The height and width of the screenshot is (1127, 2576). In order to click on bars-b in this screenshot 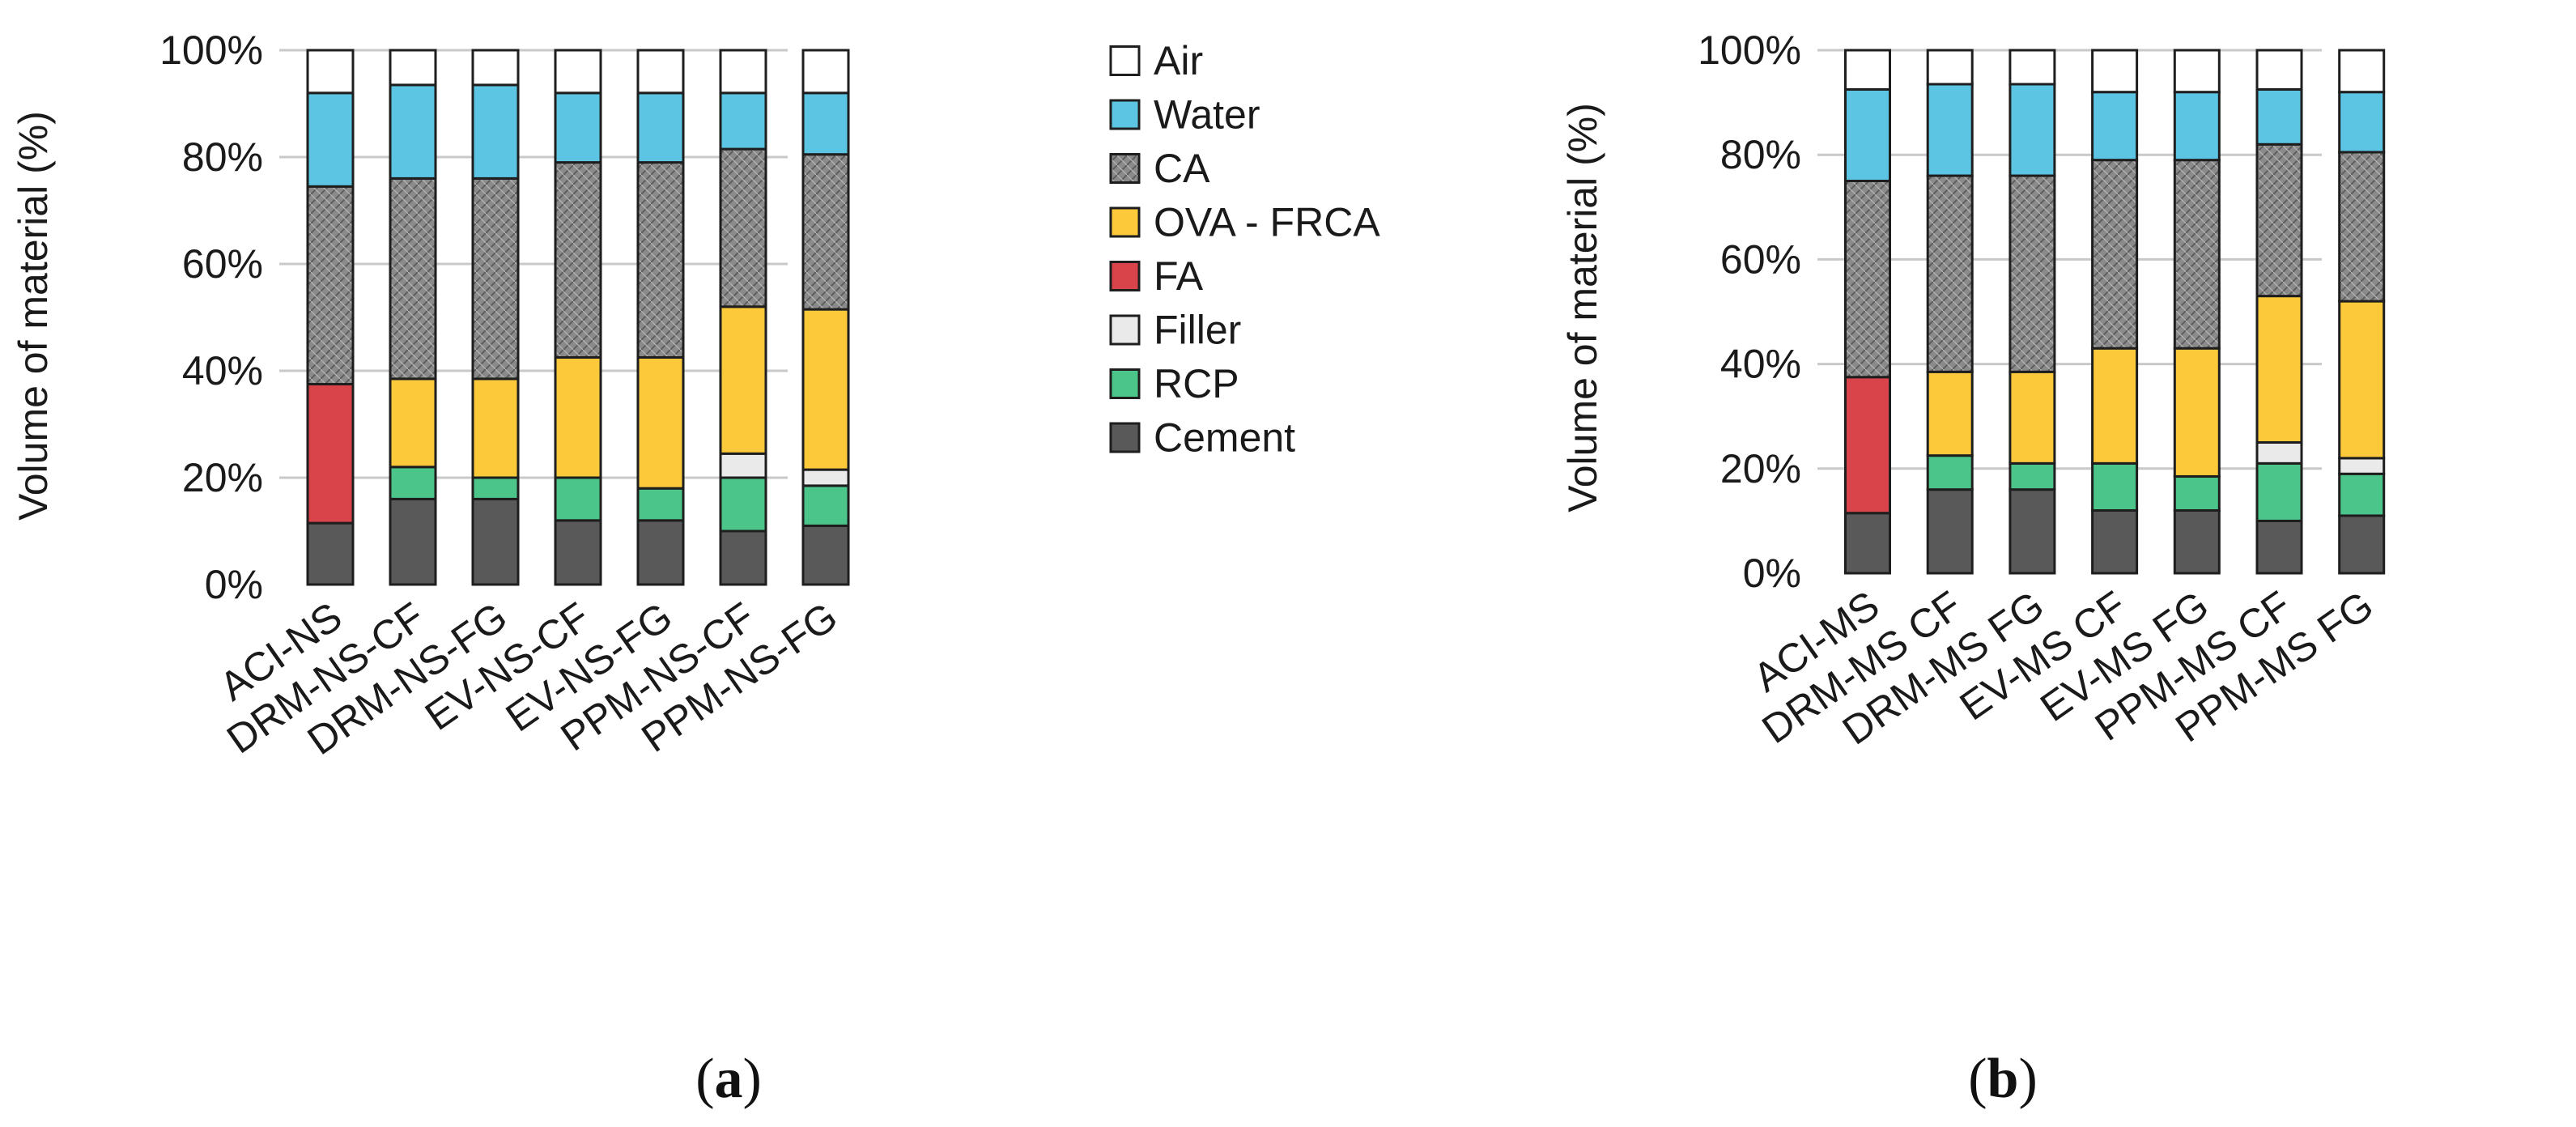, I will do `click(2115, 312)`.